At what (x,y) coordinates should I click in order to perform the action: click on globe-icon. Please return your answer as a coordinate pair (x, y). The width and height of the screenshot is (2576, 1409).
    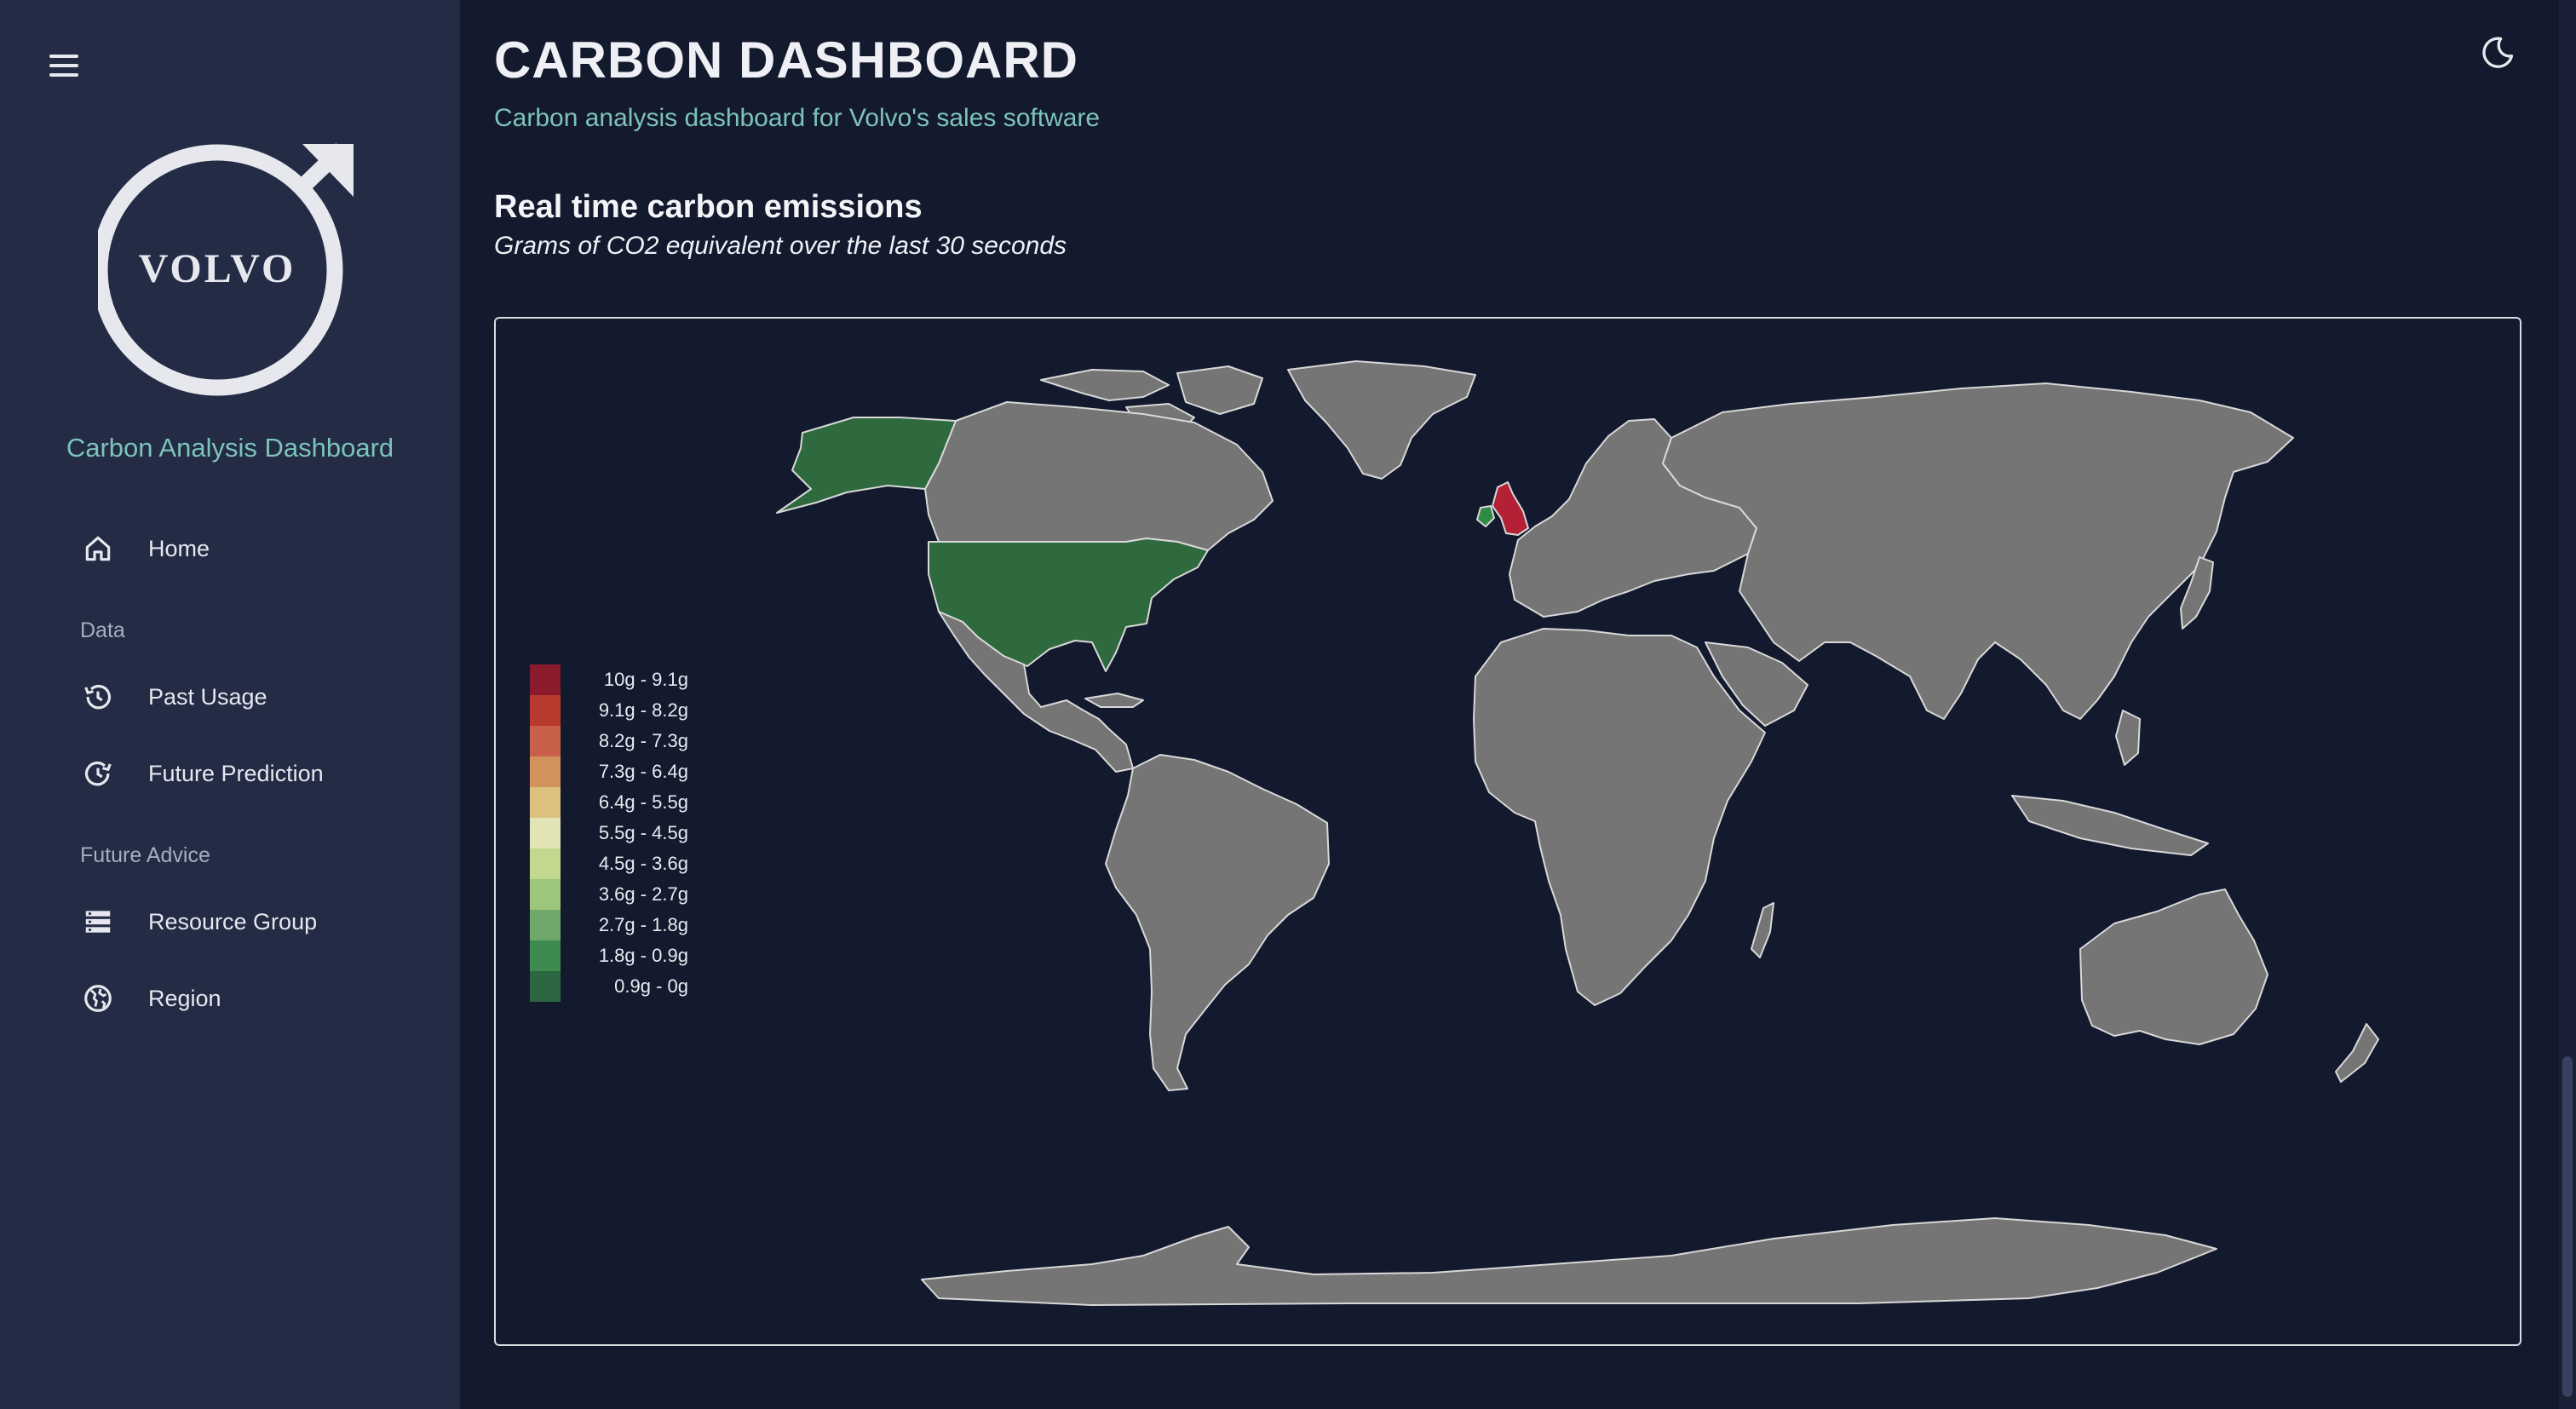
    Looking at the image, I should click on (98, 998).